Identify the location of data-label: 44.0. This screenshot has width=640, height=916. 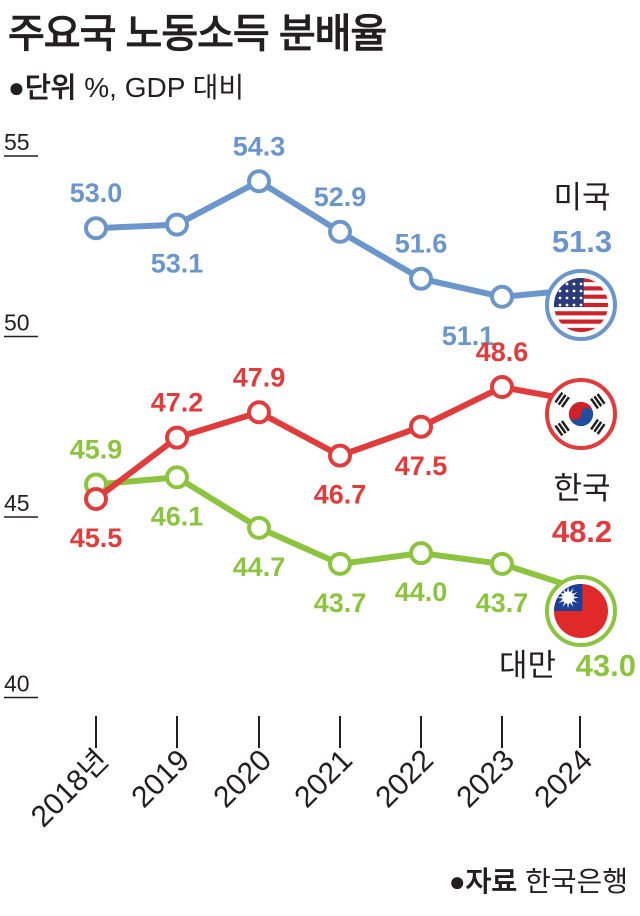
(421, 592).